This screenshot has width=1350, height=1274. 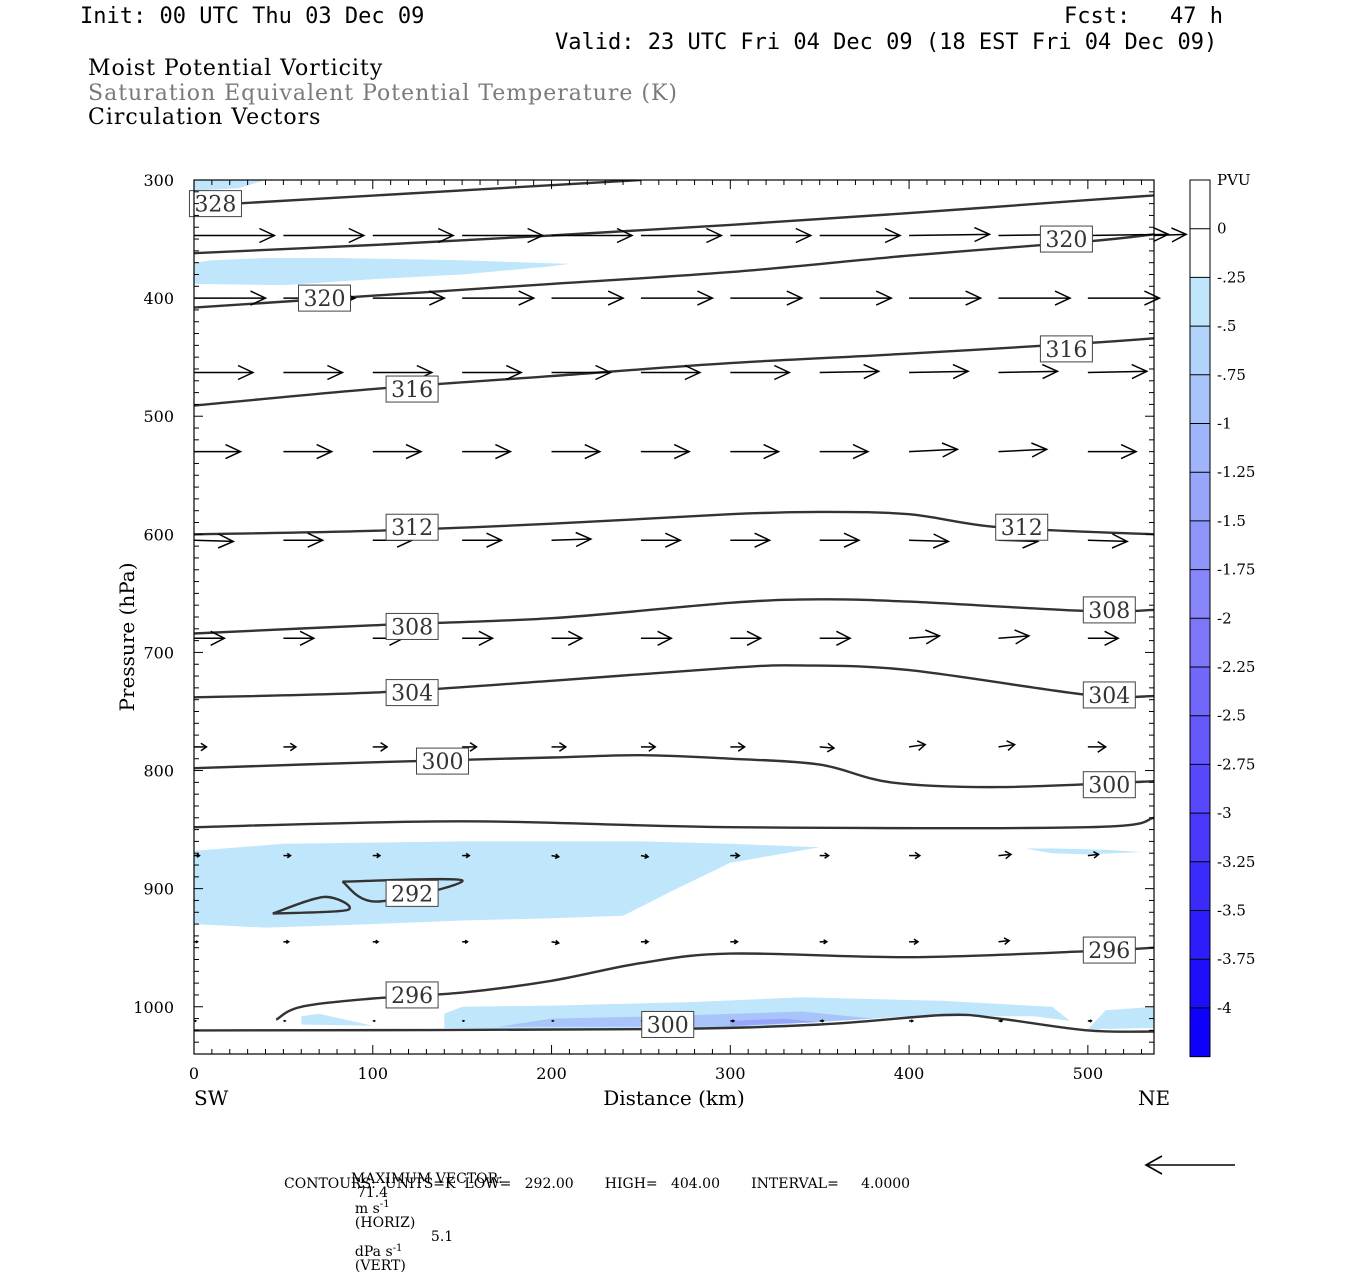 I want to click on vert-tag: (VERT), so click(x=380, y=1266).